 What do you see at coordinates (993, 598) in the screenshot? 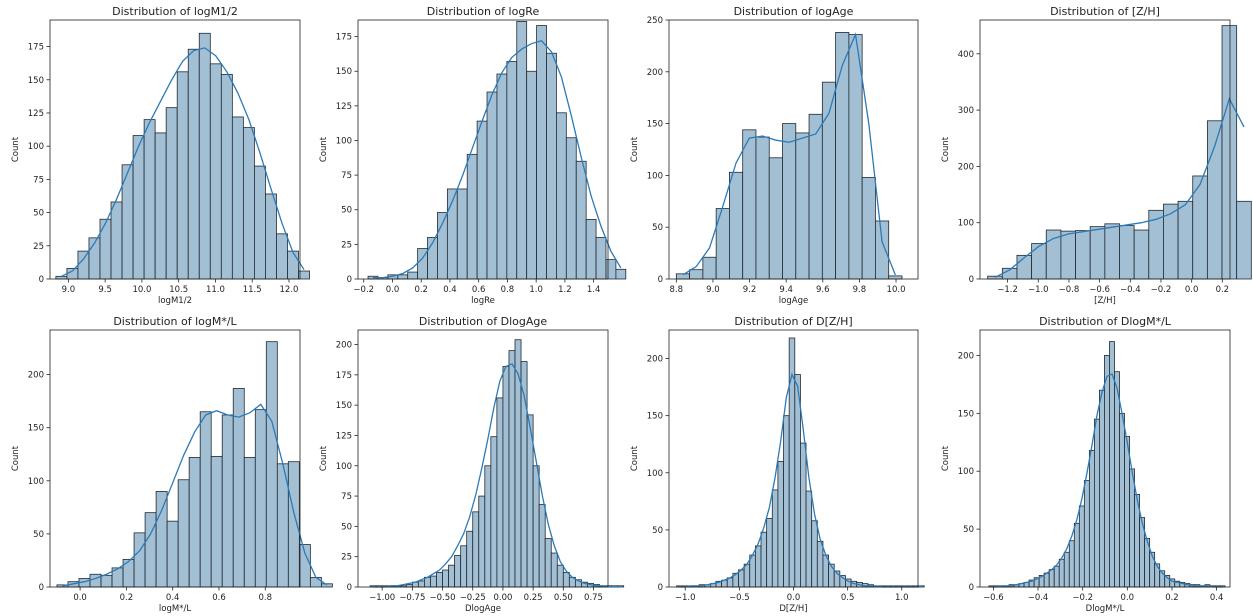
I see `x-tick-label: −0.6` at bounding box center [993, 598].